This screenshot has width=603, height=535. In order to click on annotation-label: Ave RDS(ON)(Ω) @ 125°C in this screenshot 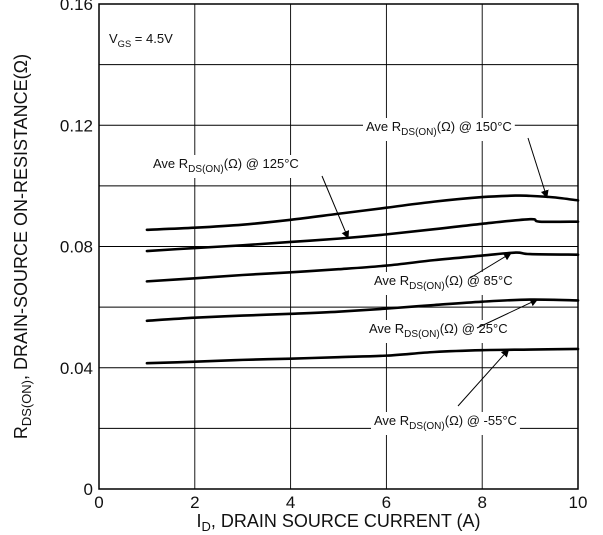, I will do `click(226, 165)`.